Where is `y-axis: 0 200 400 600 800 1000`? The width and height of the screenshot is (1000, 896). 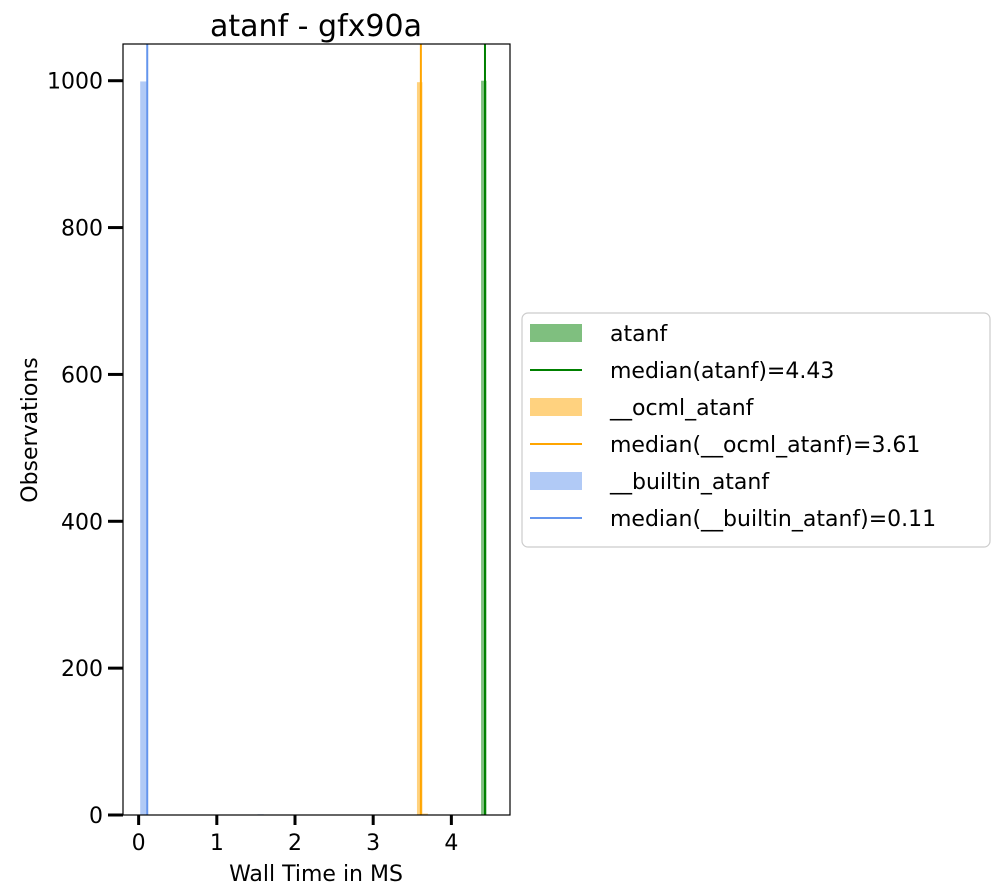 y-axis: 0 200 400 600 800 1000 is located at coordinates (85, 449).